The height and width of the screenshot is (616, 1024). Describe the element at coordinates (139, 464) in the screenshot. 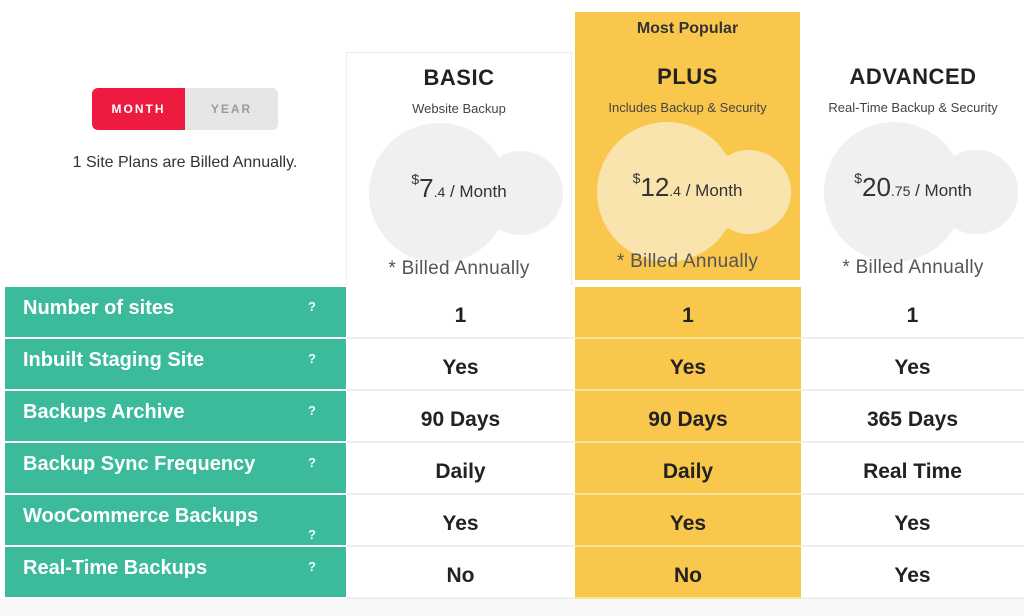

I see `feature-label: Backup Sync Frequency` at that location.